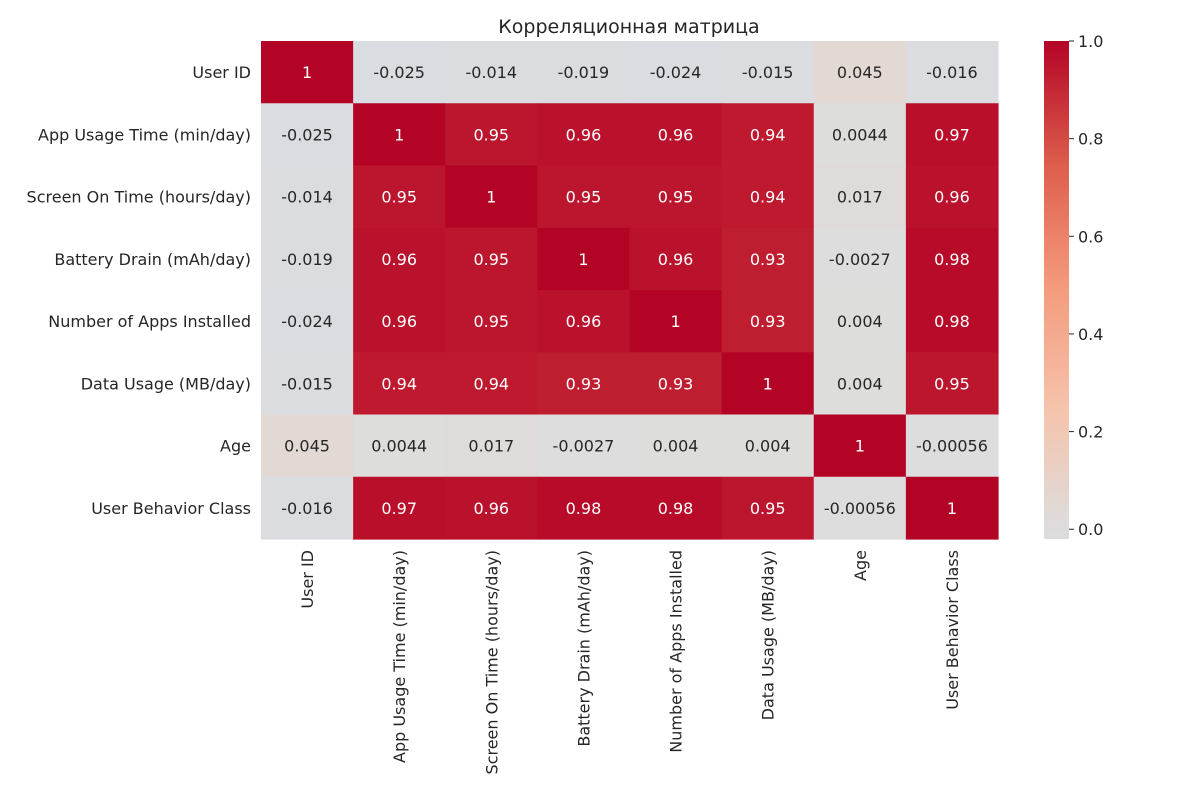 Image resolution: width=1200 pixels, height=800 pixels. What do you see at coordinates (399, 656) in the screenshot?
I see `x-tick-label: App Usage Time (min/day)` at bounding box center [399, 656].